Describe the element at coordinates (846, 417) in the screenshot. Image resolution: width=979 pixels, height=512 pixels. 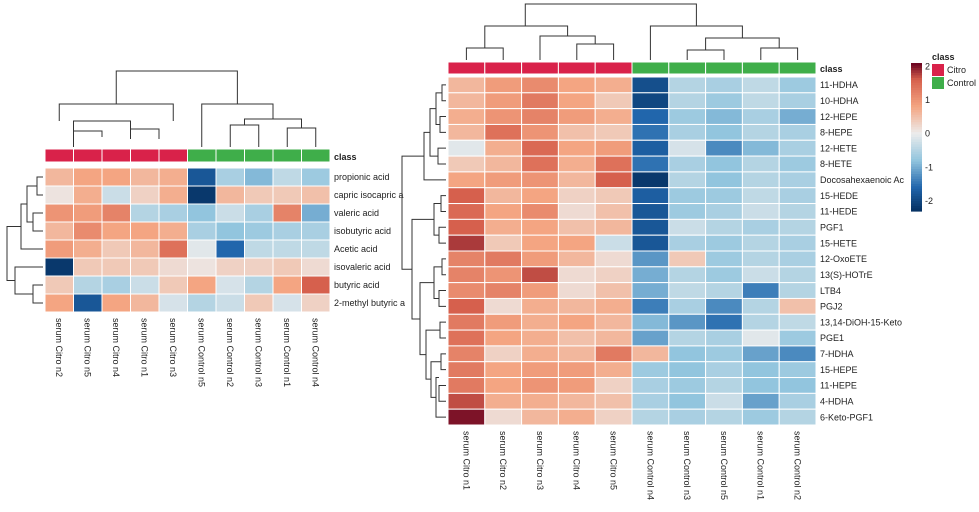
I see `row-label: 6-Keto-PGF1` at that location.